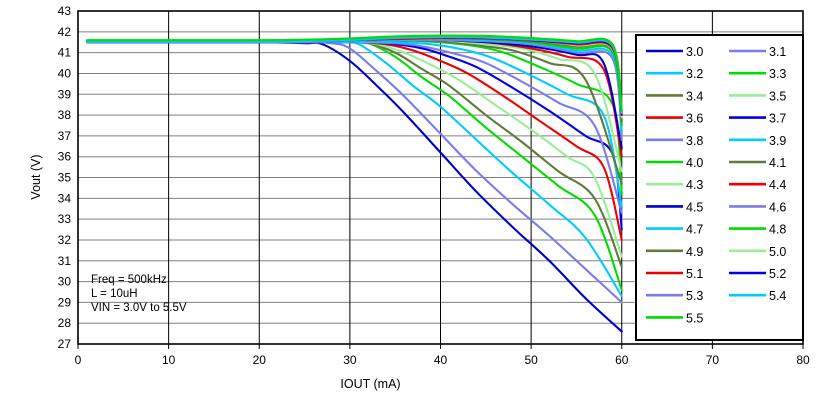  I want to click on y-axis-tick-label: 29, so click(65, 302).